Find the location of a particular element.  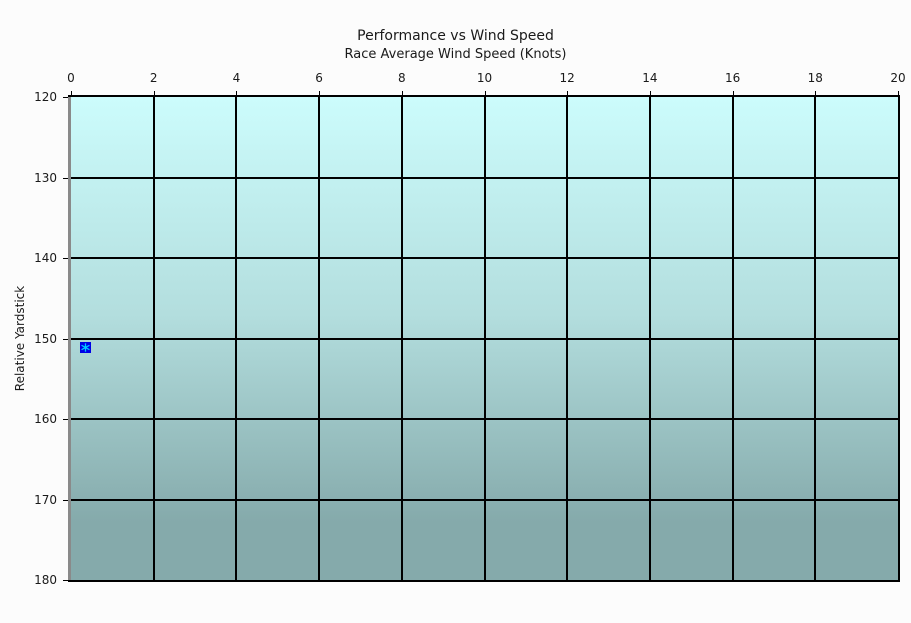

x-axis-spine is located at coordinates (483, 96).